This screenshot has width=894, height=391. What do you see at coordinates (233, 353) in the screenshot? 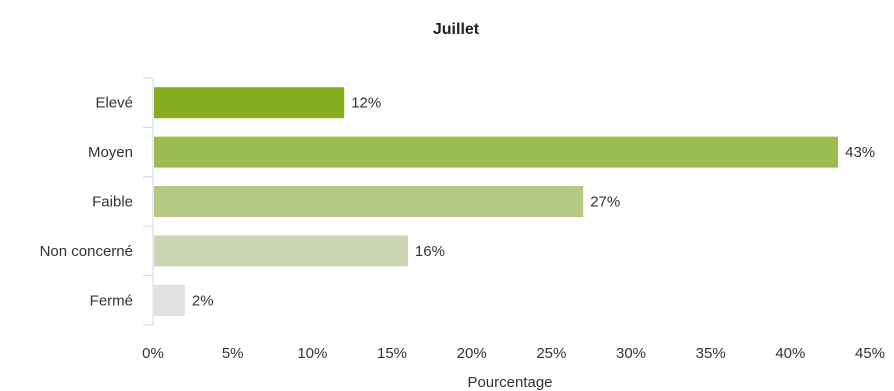
I see `x-tick-label: 5%` at bounding box center [233, 353].